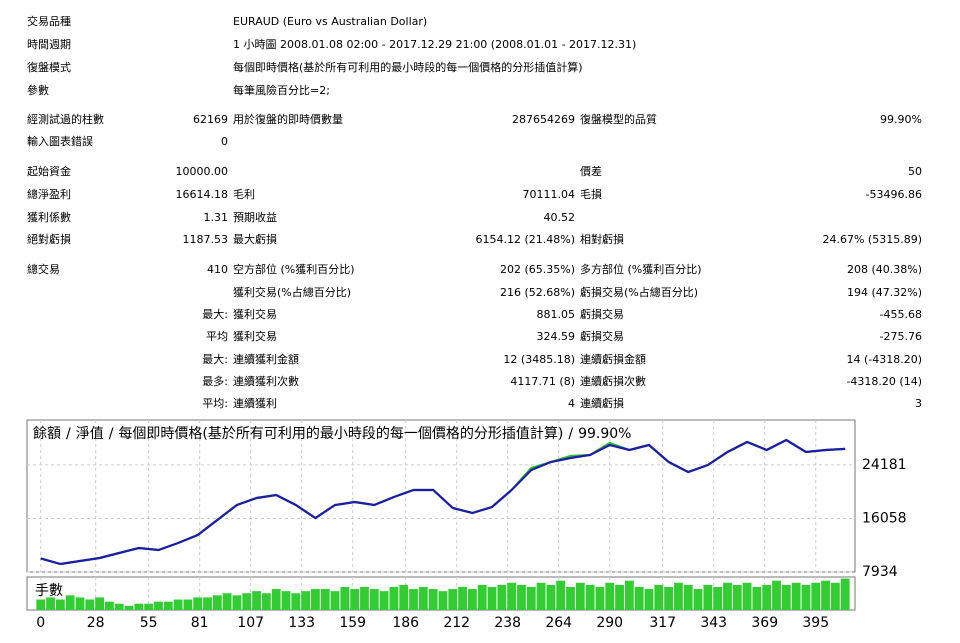 The height and width of the screenshot is (643, 960). Describe the element at coordinates (281, 90) in the screenshot. I see `table-cell: 每筆風險百分比=2;` at that location.